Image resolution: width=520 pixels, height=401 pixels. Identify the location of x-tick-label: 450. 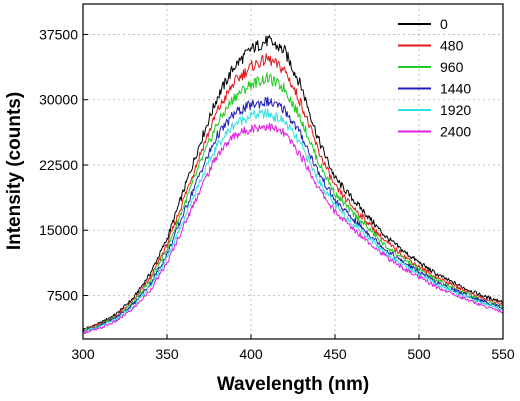
(335, 354).